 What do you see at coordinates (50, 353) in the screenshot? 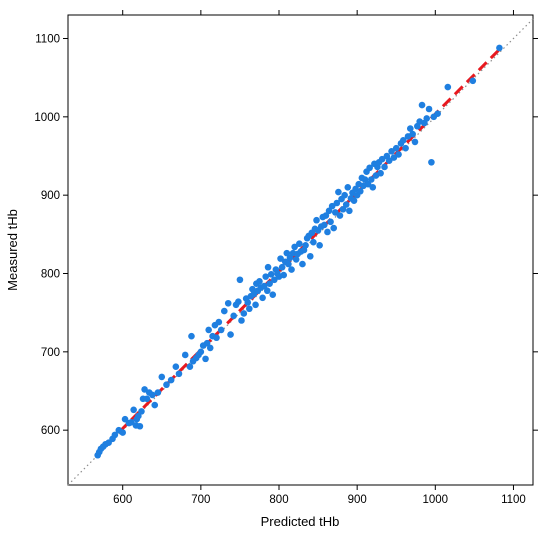
I see `y-tick-label: 700` at bounding box center [50, 353].